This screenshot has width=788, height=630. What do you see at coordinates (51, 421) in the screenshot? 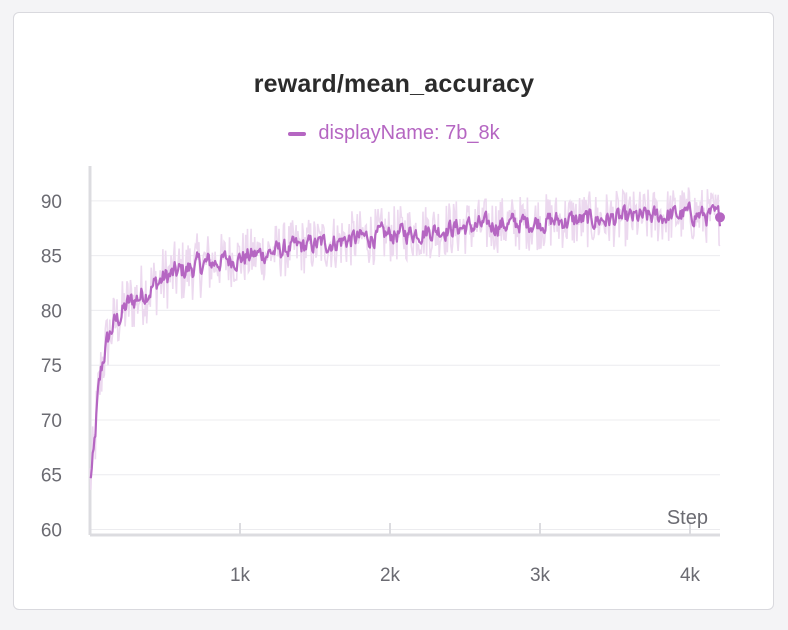
I see `y-tick-label: 70` at bounding box center [51, 421].